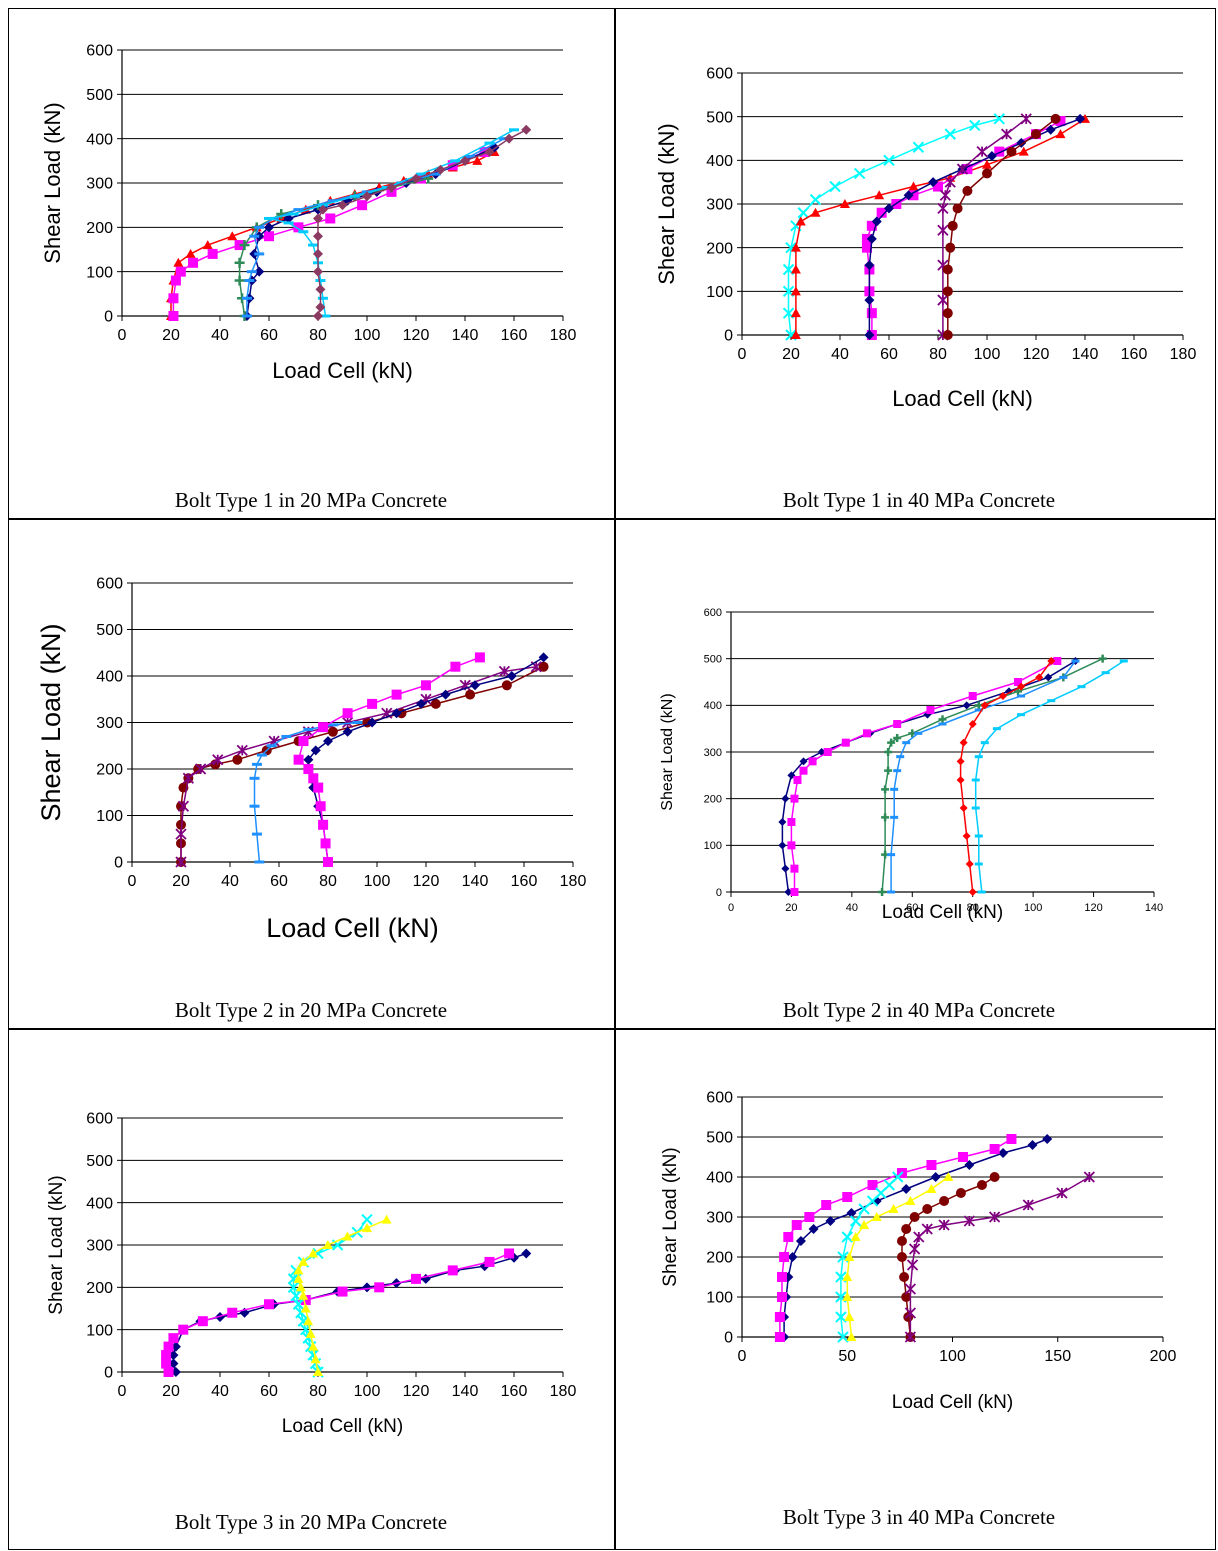 The height and width of the screenshot is (1551, 1218). What do you see at coordinates (269, 335) in the screenshot?
I see `x-tick-label: 60` at bounding box center [269, 335].